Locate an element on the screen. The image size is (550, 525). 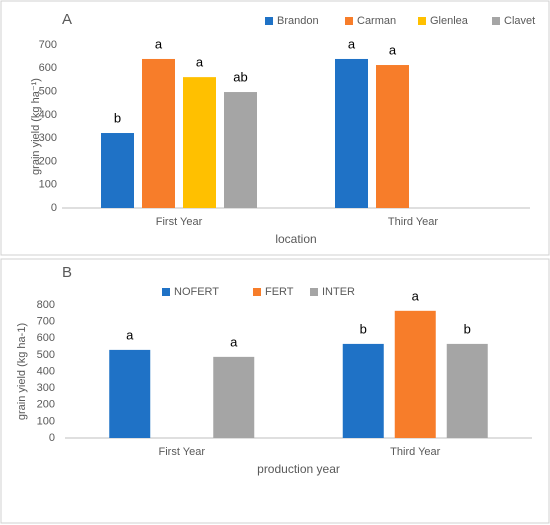
legend-label: Clavet is located at coordinates (519, 21).